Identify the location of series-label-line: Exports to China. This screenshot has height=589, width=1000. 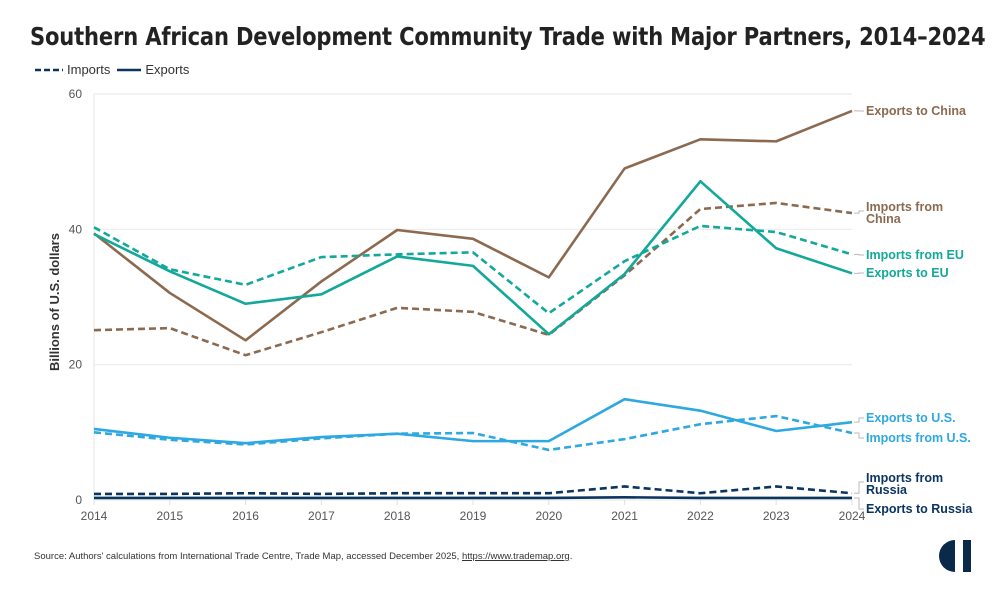
(916, 111).